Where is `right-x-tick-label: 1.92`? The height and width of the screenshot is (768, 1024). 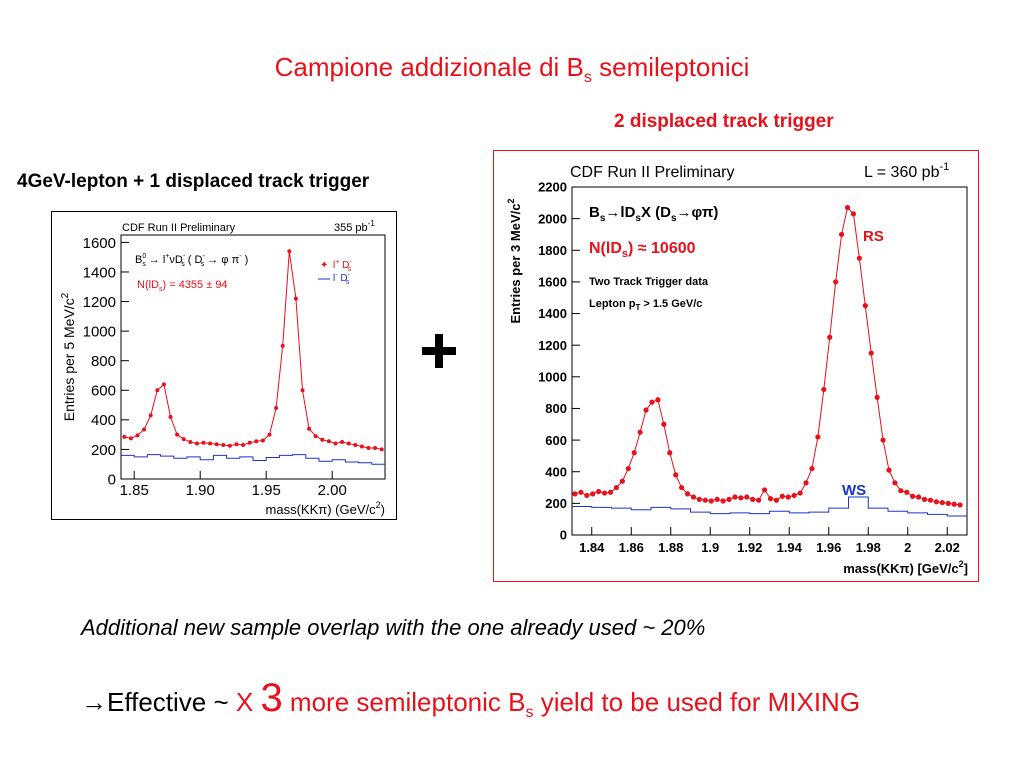 right-x-tick-label: 1.92 is located at coordinates (749, 547).